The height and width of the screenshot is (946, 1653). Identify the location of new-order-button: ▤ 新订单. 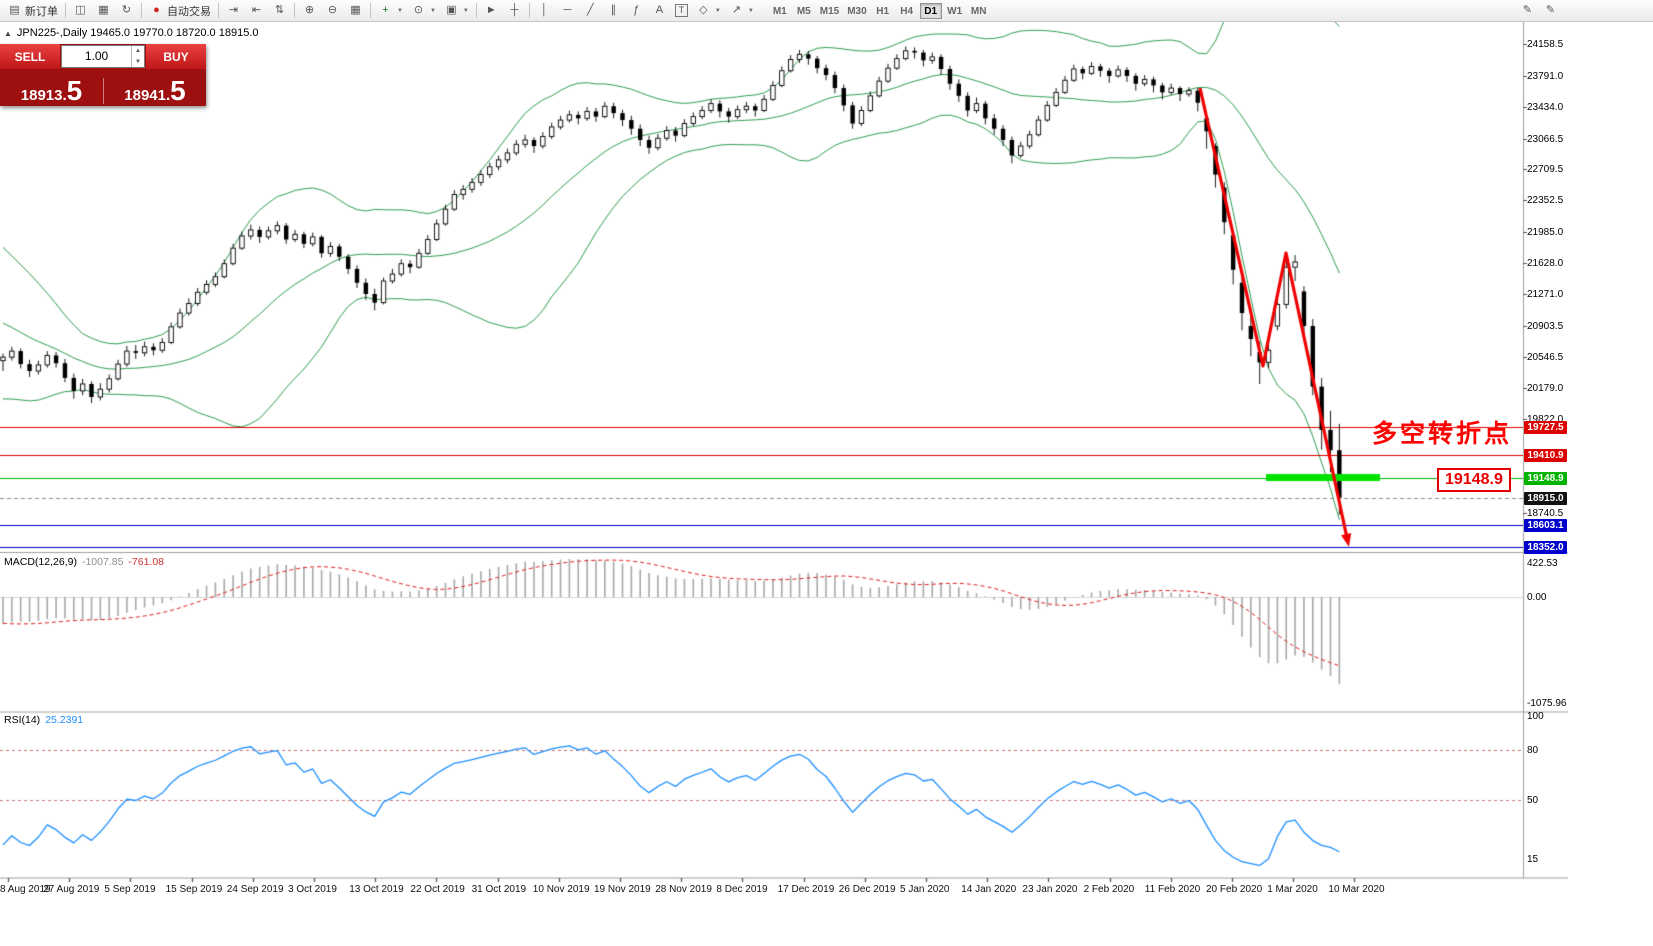
(32, 11).